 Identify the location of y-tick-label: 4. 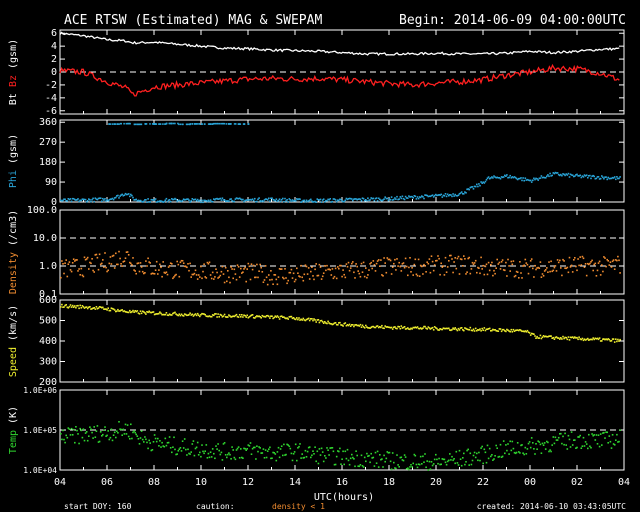
(54, 46).